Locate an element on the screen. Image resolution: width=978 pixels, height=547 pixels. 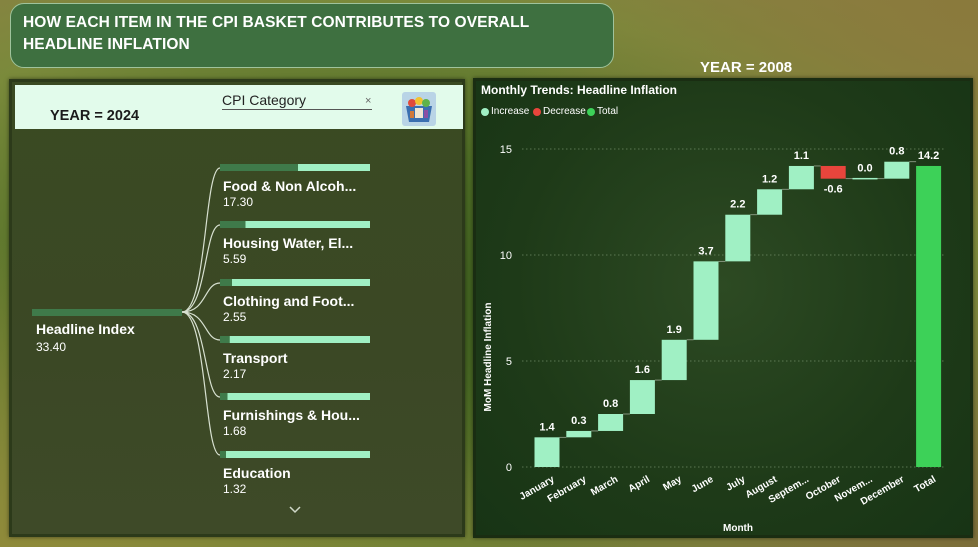
data-label: 1.2 is located at coordinates (769, 179).